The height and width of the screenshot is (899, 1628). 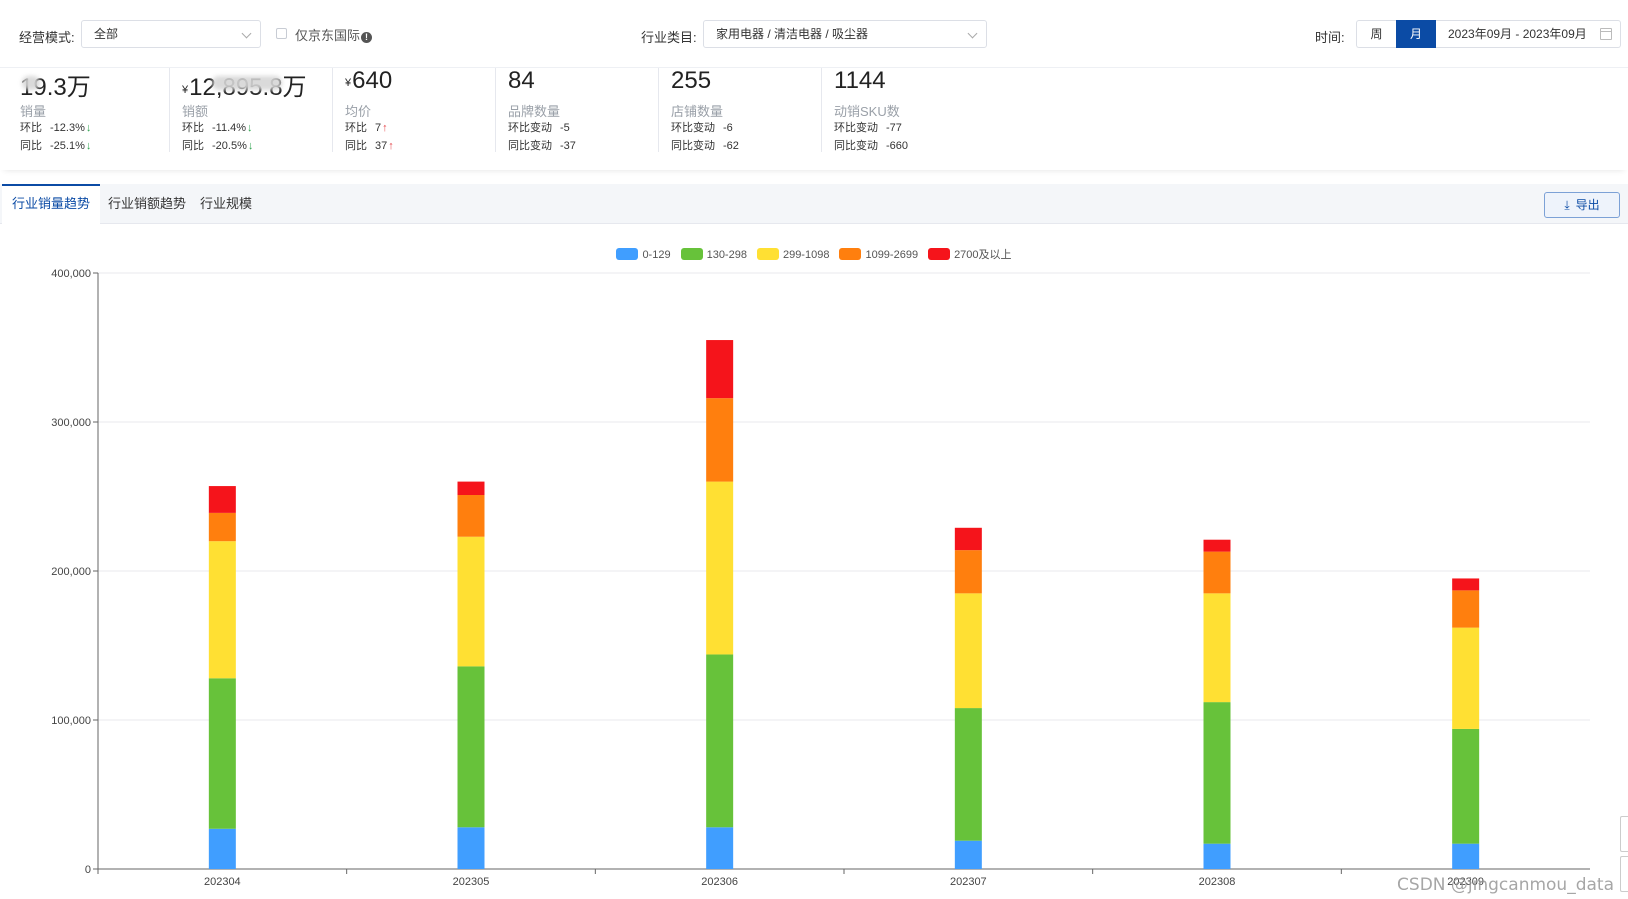 I want to click on x-tick-label: 202305, so click(x=471, y=882).